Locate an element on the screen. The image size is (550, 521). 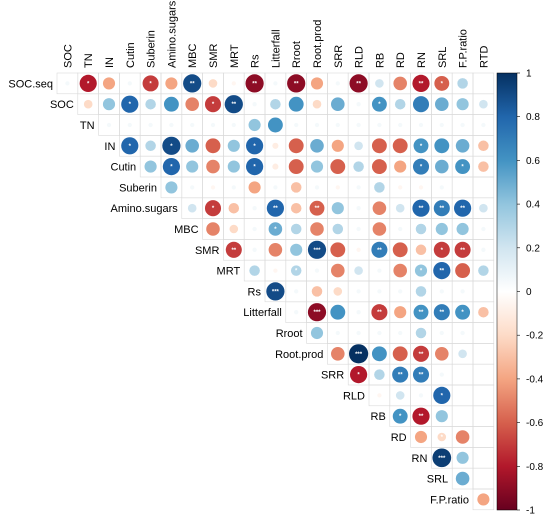
column-label: Root.prod is located at coordinates (318, 44).